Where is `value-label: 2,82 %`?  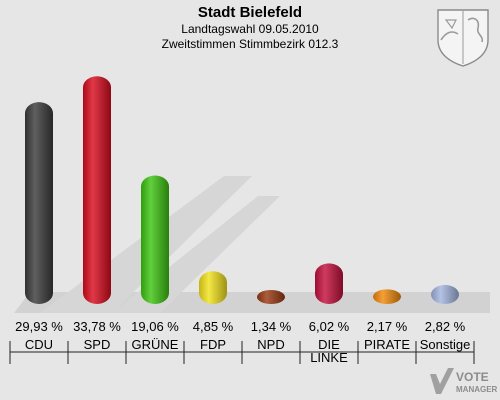
value-label: 2,82 % is located at coordinates (445, 326).